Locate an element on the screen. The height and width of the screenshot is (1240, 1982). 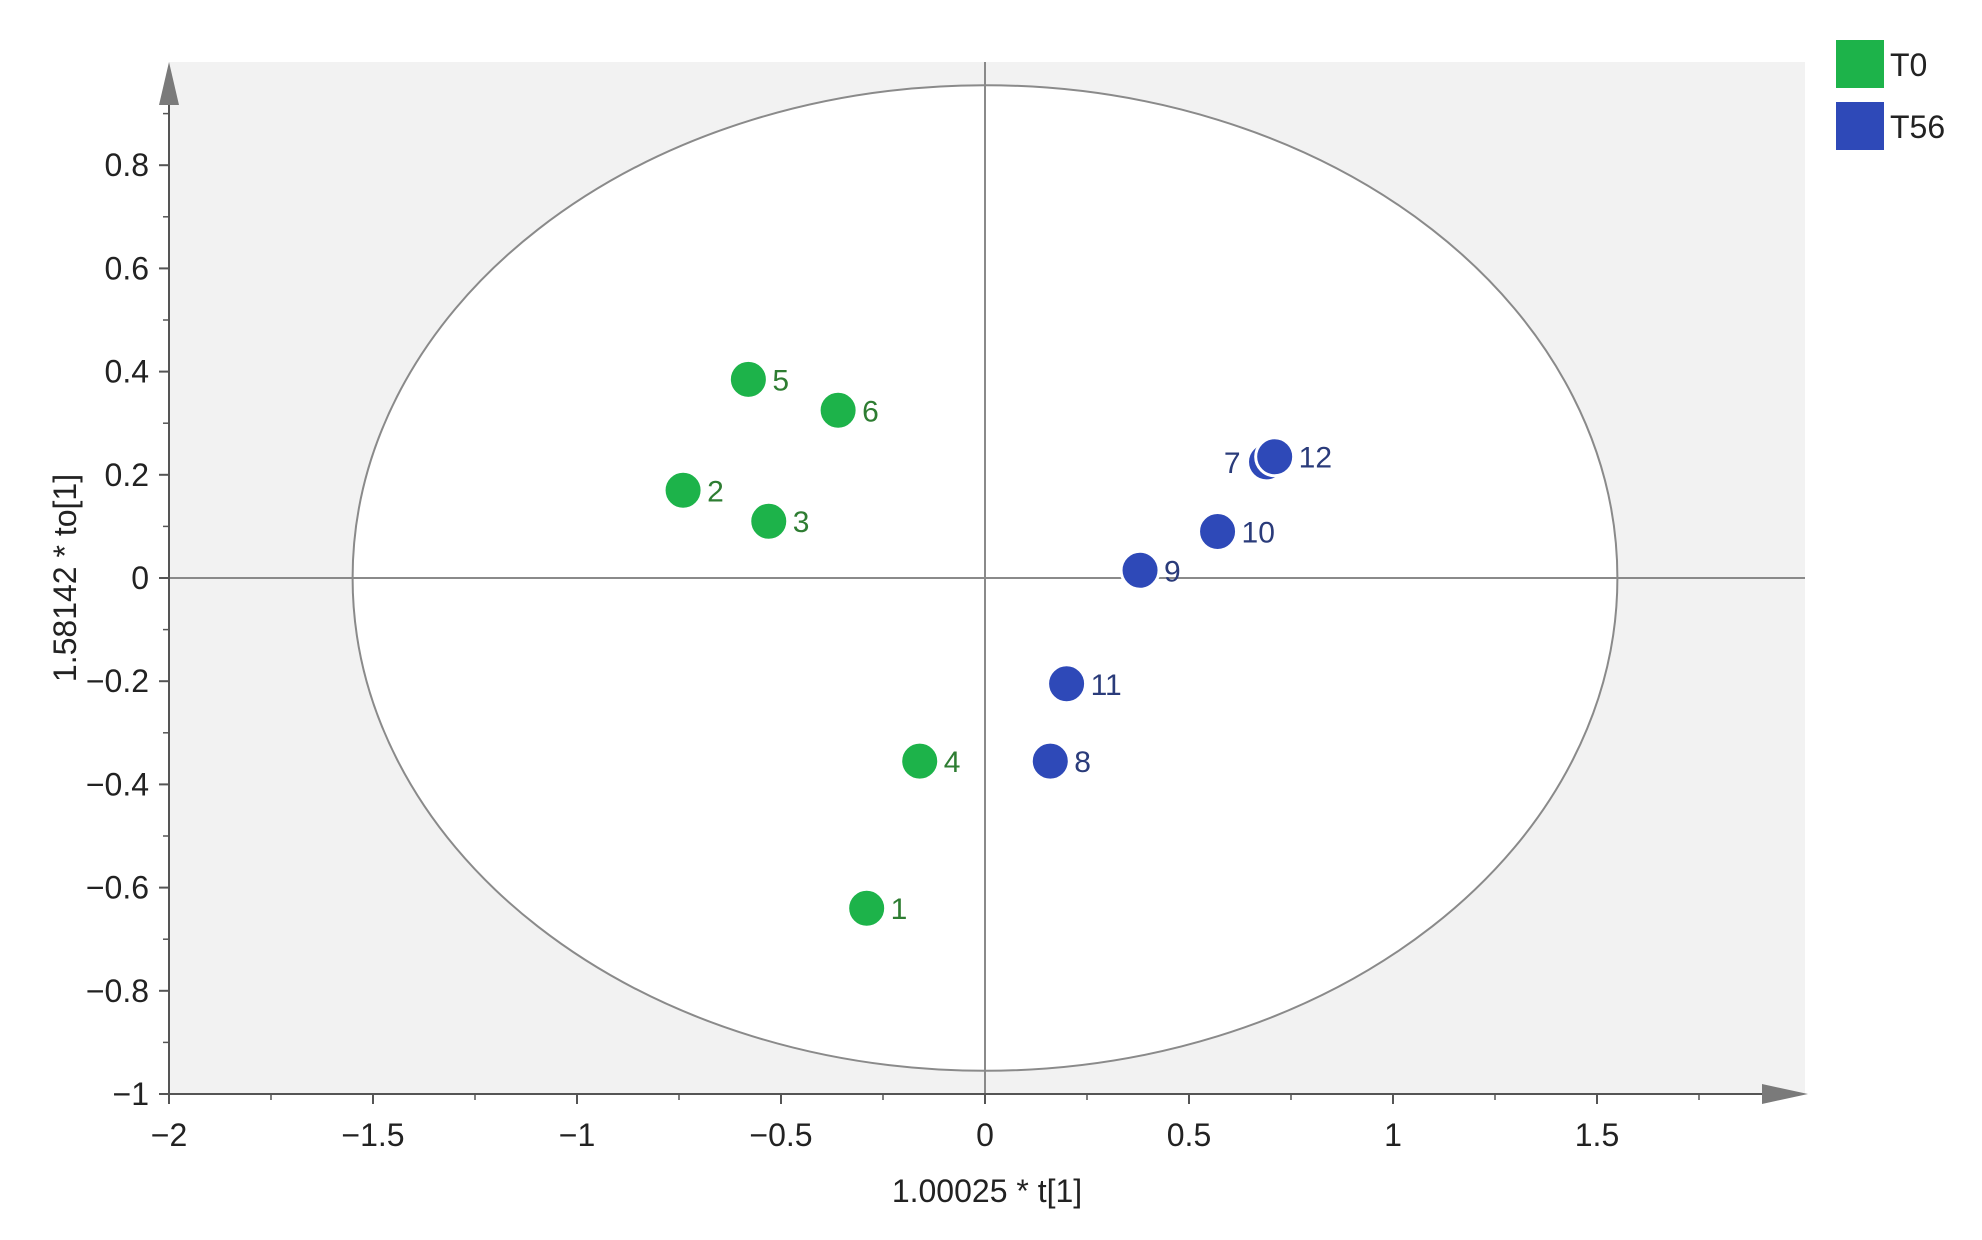
x-tick-label: −1 is located at coordinates (577, 1135).